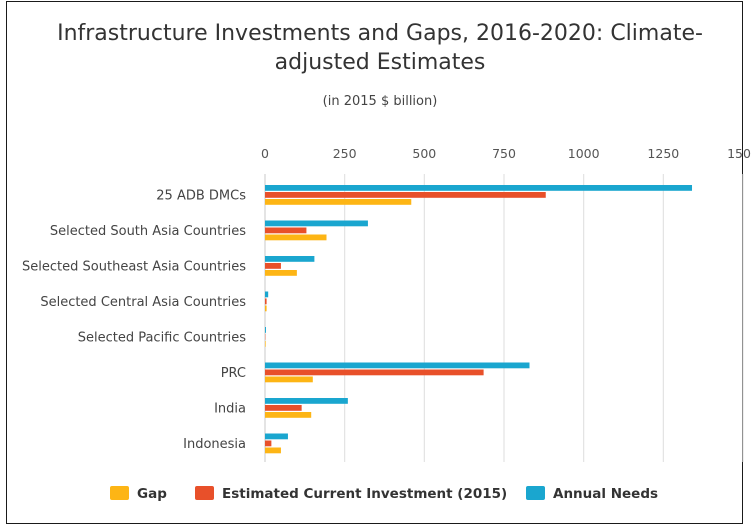 This screenshot has height=527, width=751. I want to click on category-label-7: Indonesia, so click(214, 444).